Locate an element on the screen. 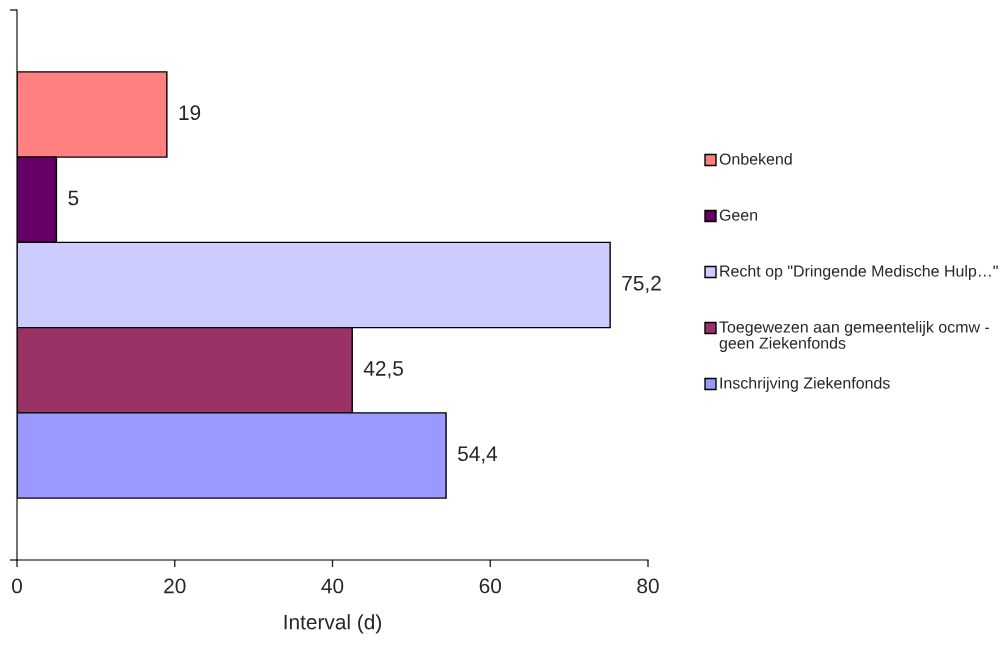  data-label: 75,2 is located at coordinates (641, 284).